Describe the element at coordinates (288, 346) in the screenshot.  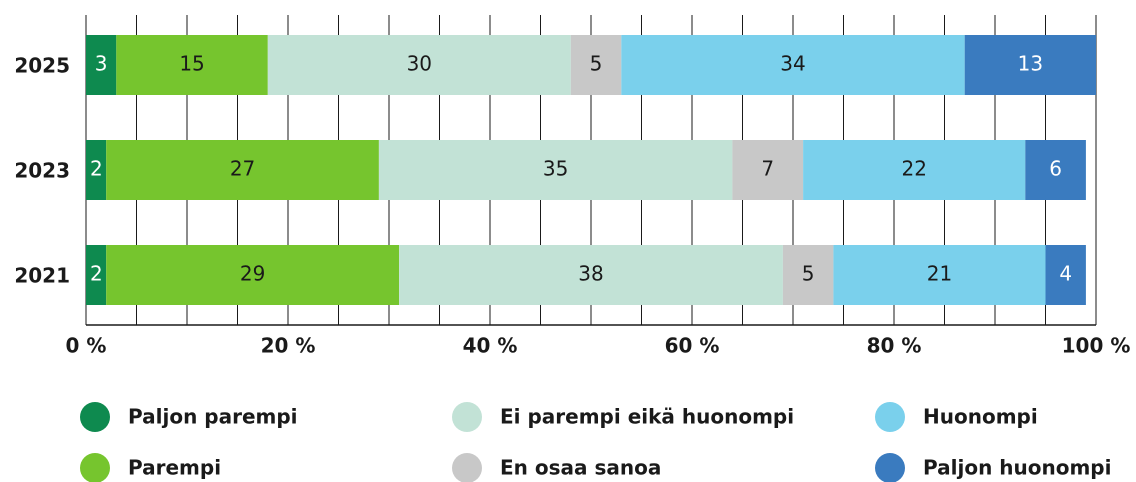
I see `x-tick-label: 20 %` at that location.